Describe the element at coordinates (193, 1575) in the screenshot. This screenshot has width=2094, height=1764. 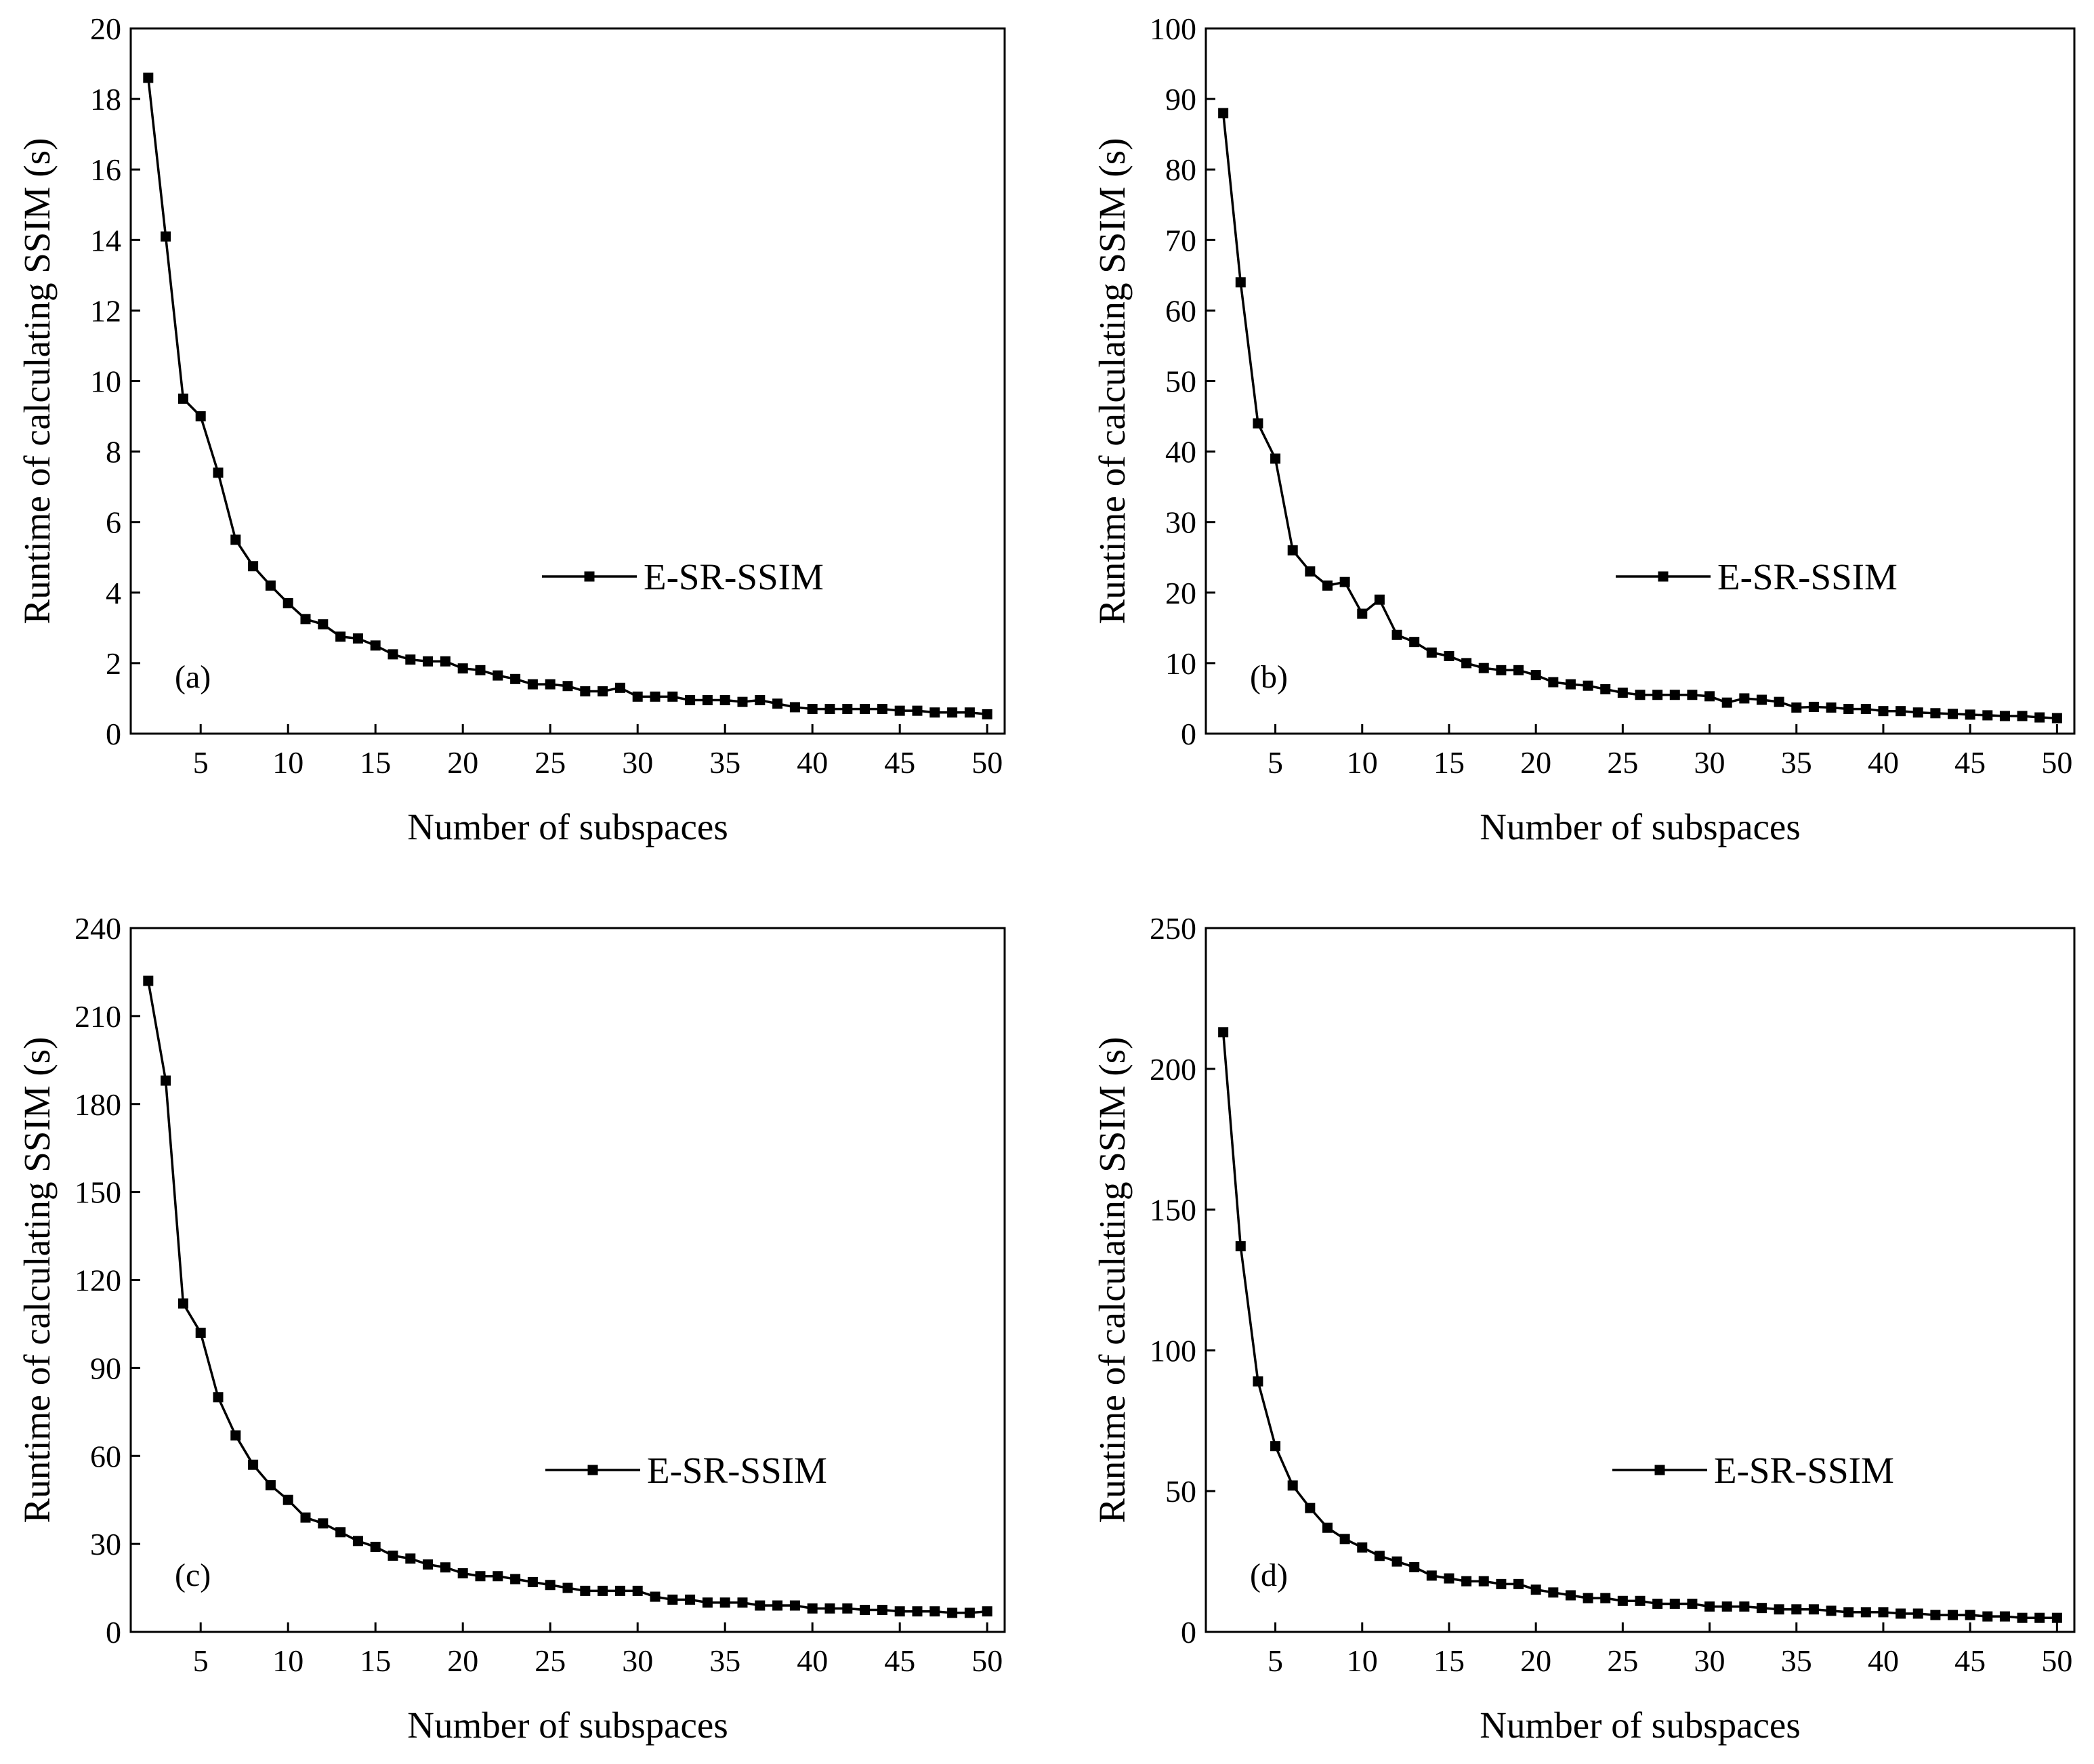
I see `panel-label: (c)` at that location.